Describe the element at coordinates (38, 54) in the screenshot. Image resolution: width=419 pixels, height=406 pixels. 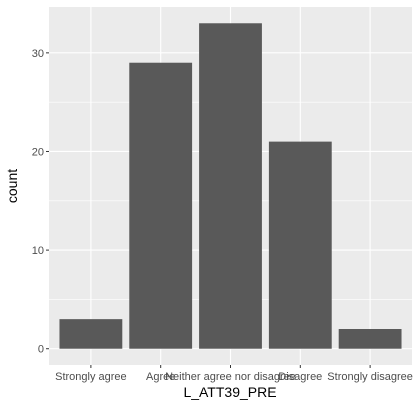
I see `y-tick-label: 30` at that location.